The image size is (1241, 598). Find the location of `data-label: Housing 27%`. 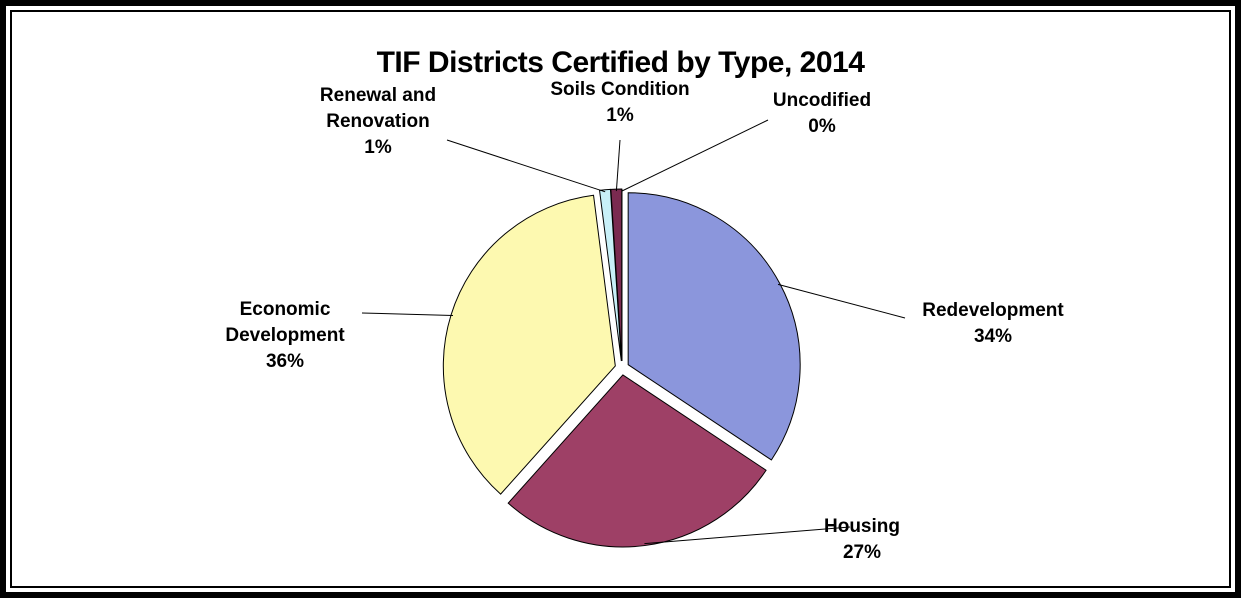

data-label: Housing 27% is located at coordinates (862, 540).